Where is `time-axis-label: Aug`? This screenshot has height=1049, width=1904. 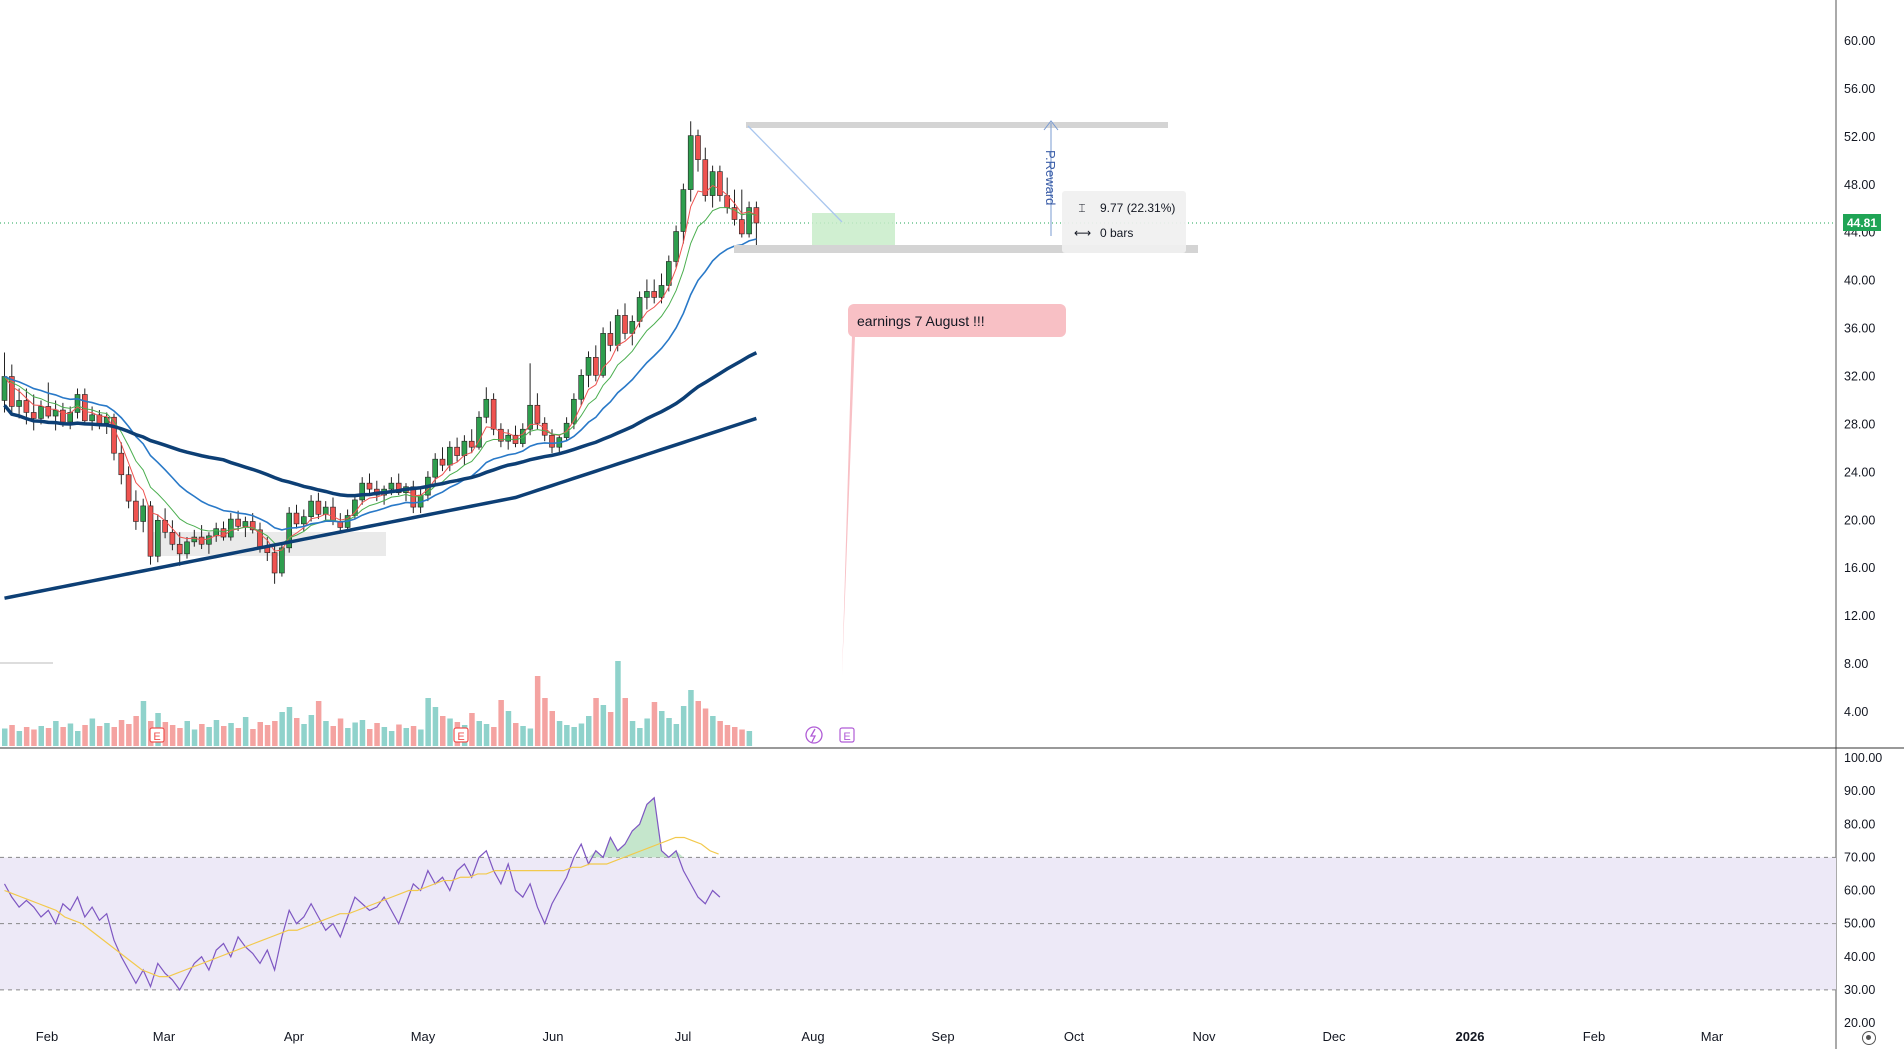
time-axis-label: Aug is located at coordinates (812, 1036).